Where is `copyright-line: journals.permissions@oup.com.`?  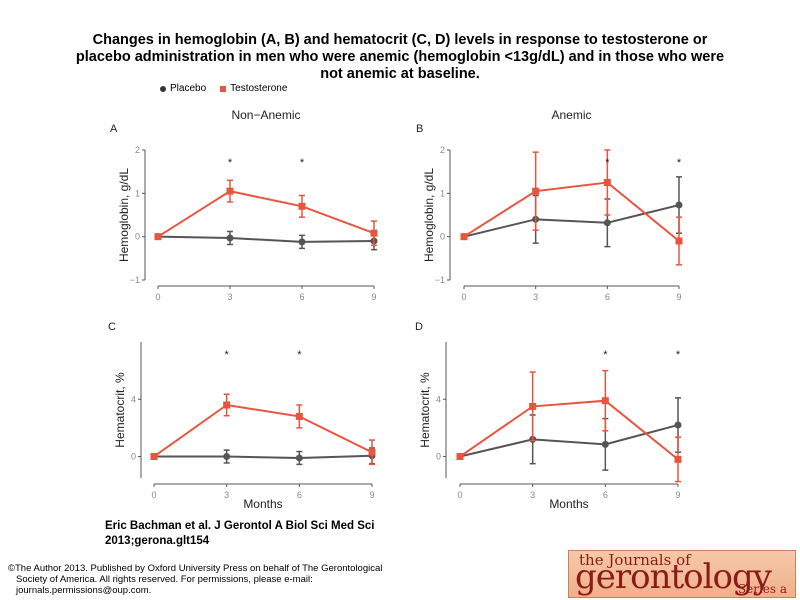 copyright-line: journals.permissions@oup.com. is located at coordinates (84, 590).